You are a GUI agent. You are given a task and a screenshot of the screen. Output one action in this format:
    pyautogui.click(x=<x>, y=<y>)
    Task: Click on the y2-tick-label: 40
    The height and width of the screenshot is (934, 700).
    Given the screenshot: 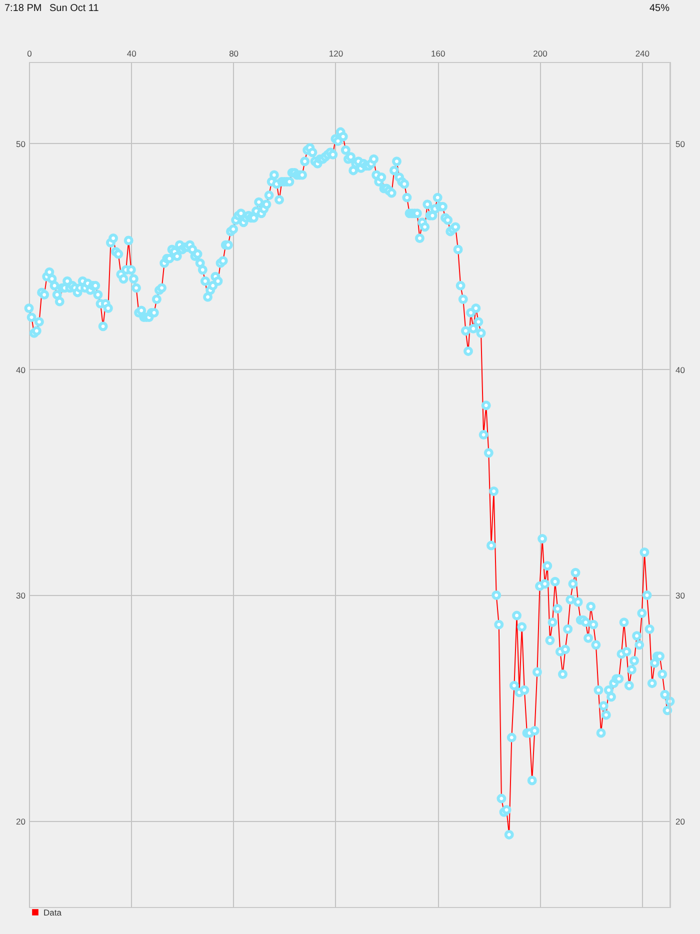 What is the action you would take?
    pyautogui.click(x=681, y=369)
    